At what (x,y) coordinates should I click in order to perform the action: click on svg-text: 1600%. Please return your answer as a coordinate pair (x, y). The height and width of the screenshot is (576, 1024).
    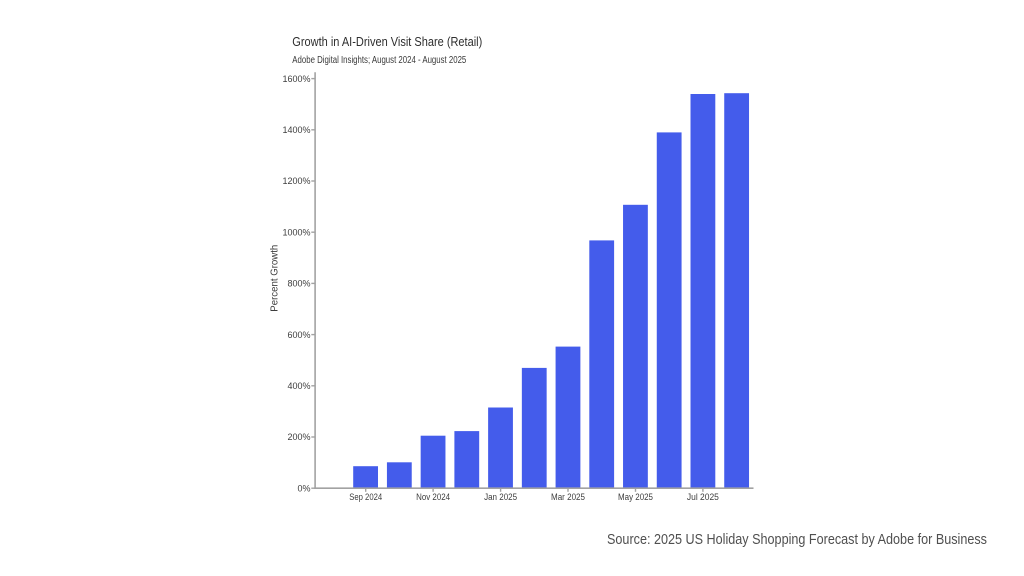
    Looking at the image, I should click on (296, 79).